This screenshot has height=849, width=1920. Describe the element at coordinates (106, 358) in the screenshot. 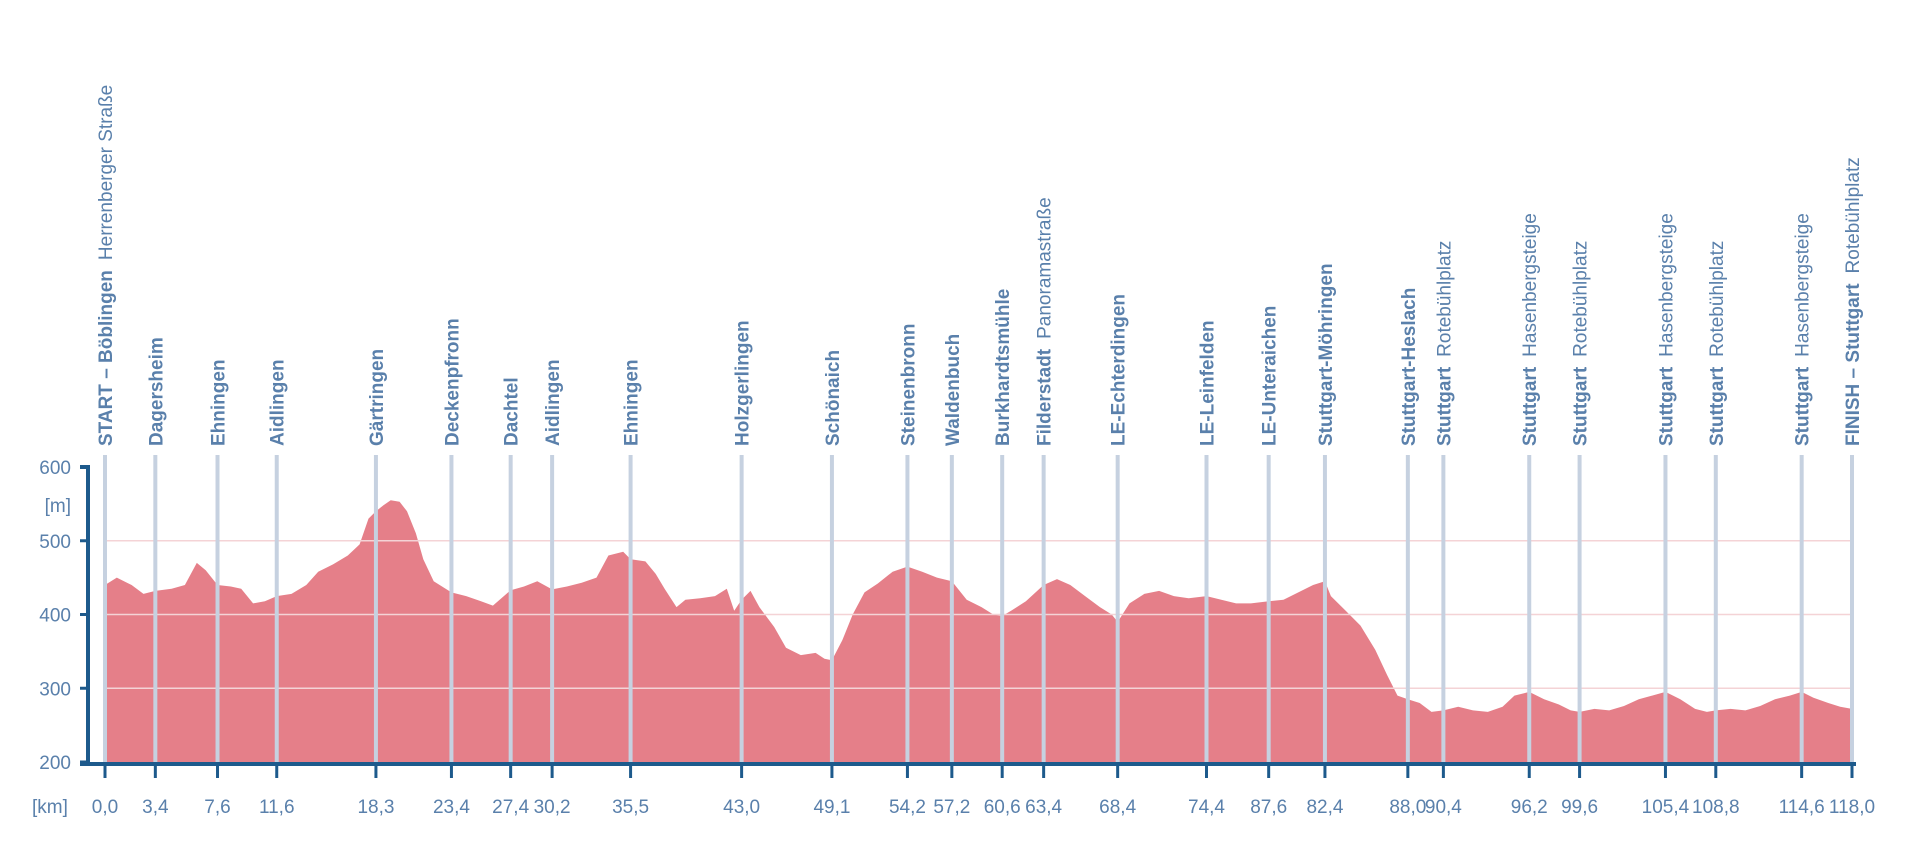

I see `waypoint-name: START – Böblingen` at that location.